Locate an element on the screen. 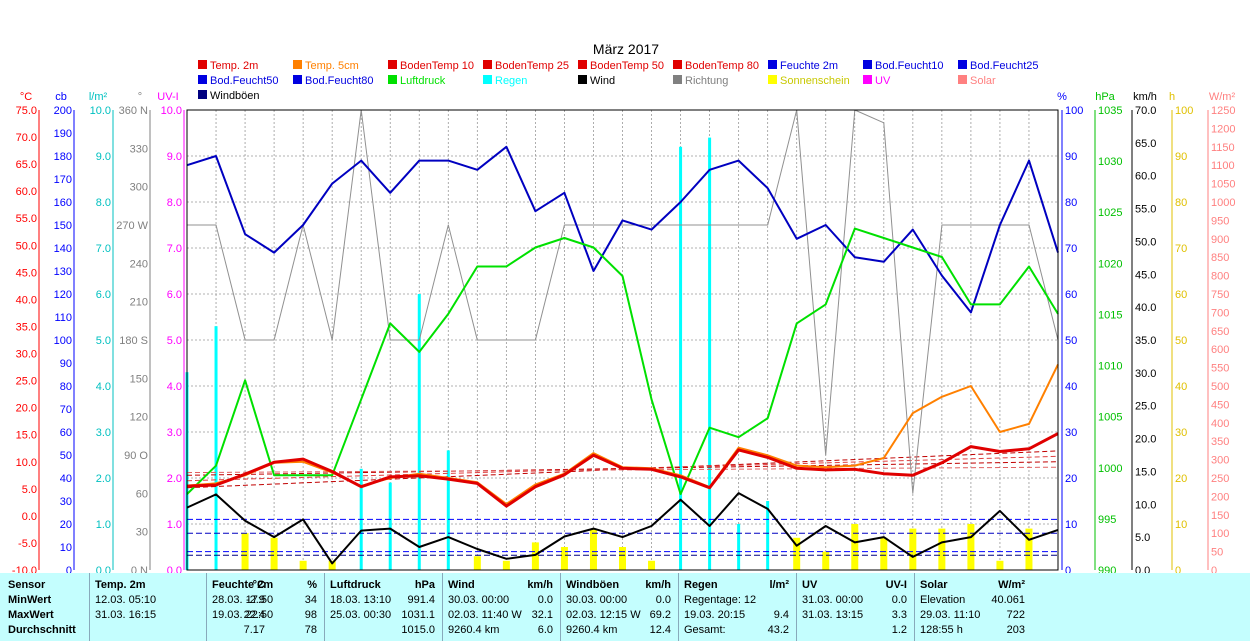 The width and height of the screenshot is (1250, 641). axis-tick-label: 120 is located at coordinates (139, 418).